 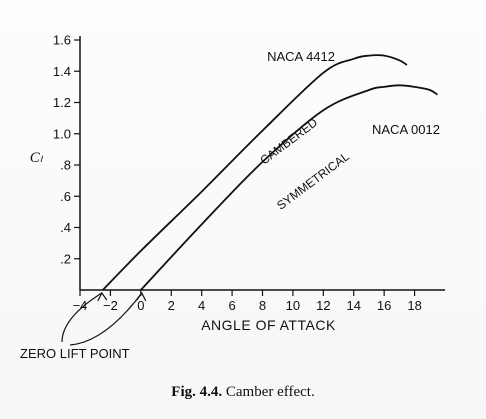 I want to click on y-axis-label: Cₗ, so click(x=37, y=158).